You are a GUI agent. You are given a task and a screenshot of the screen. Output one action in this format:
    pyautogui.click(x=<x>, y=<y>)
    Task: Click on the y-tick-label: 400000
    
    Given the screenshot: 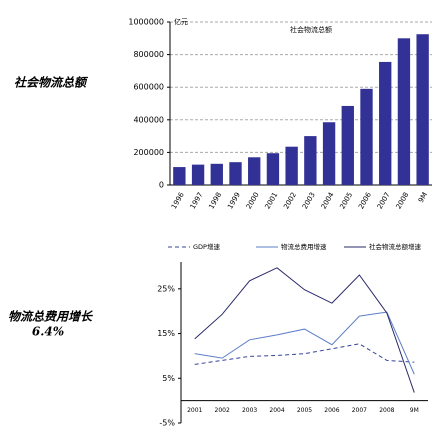 What is the action you would take?
    pyautogui.click(x=148, y=119)
    